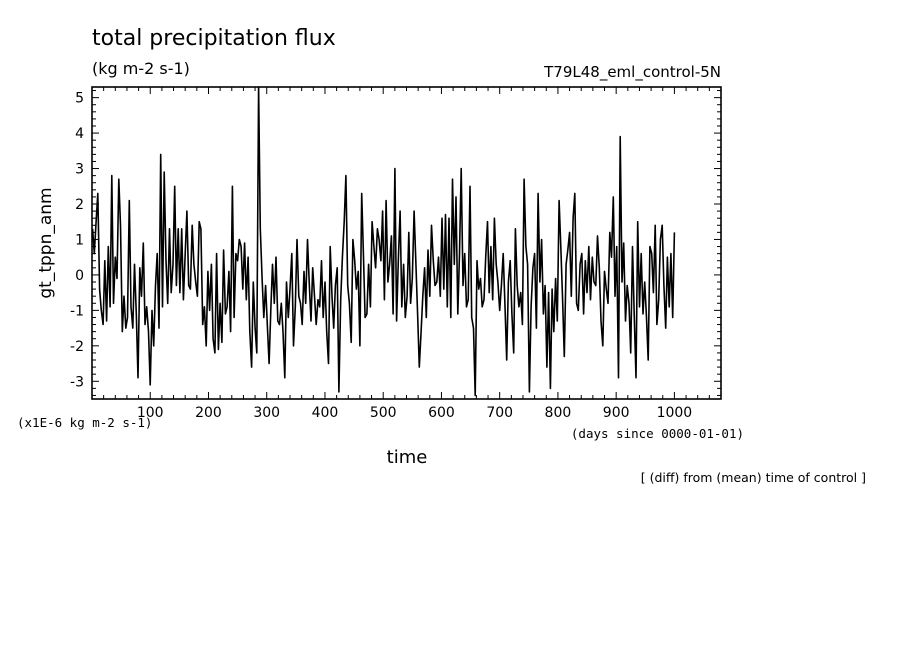 This screenshot has width=904, height=654. What do you see at coordinates (383, 413) in the screenshot?
I see `x-tick-label: 500` at bounding box center [383, 413].